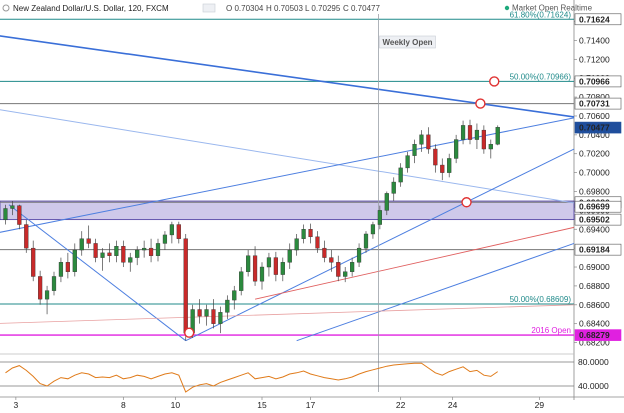 The width and height of the screenshot is (624, 413). I want to click on price-badge-label: 0.69699, so click(594, 207).